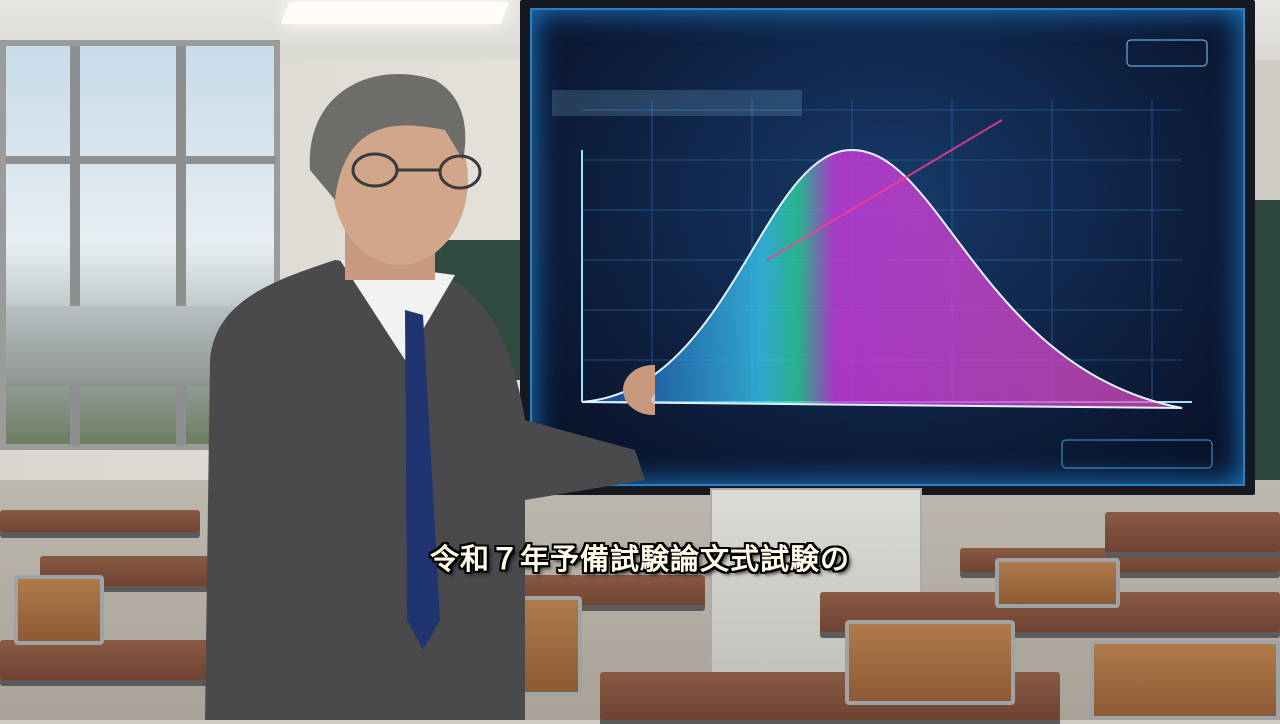  Describe the element at coordinates (1265, 340) in the screenshot. I see `chalkboard-right` at that location.